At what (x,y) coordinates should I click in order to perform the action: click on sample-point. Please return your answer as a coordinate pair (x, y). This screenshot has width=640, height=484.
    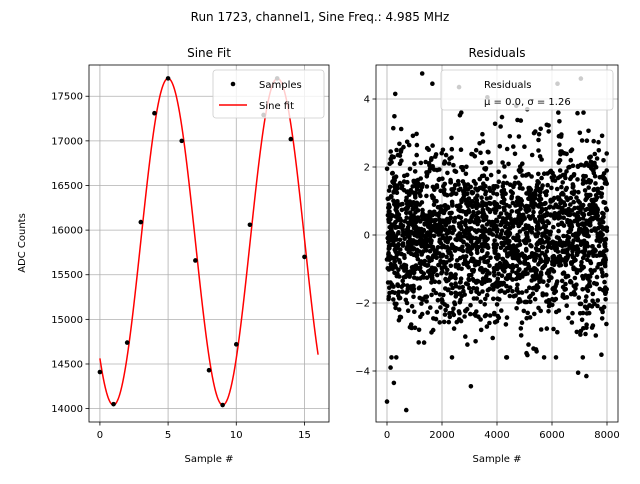
    Looking at the image, I should click on (195, 260).